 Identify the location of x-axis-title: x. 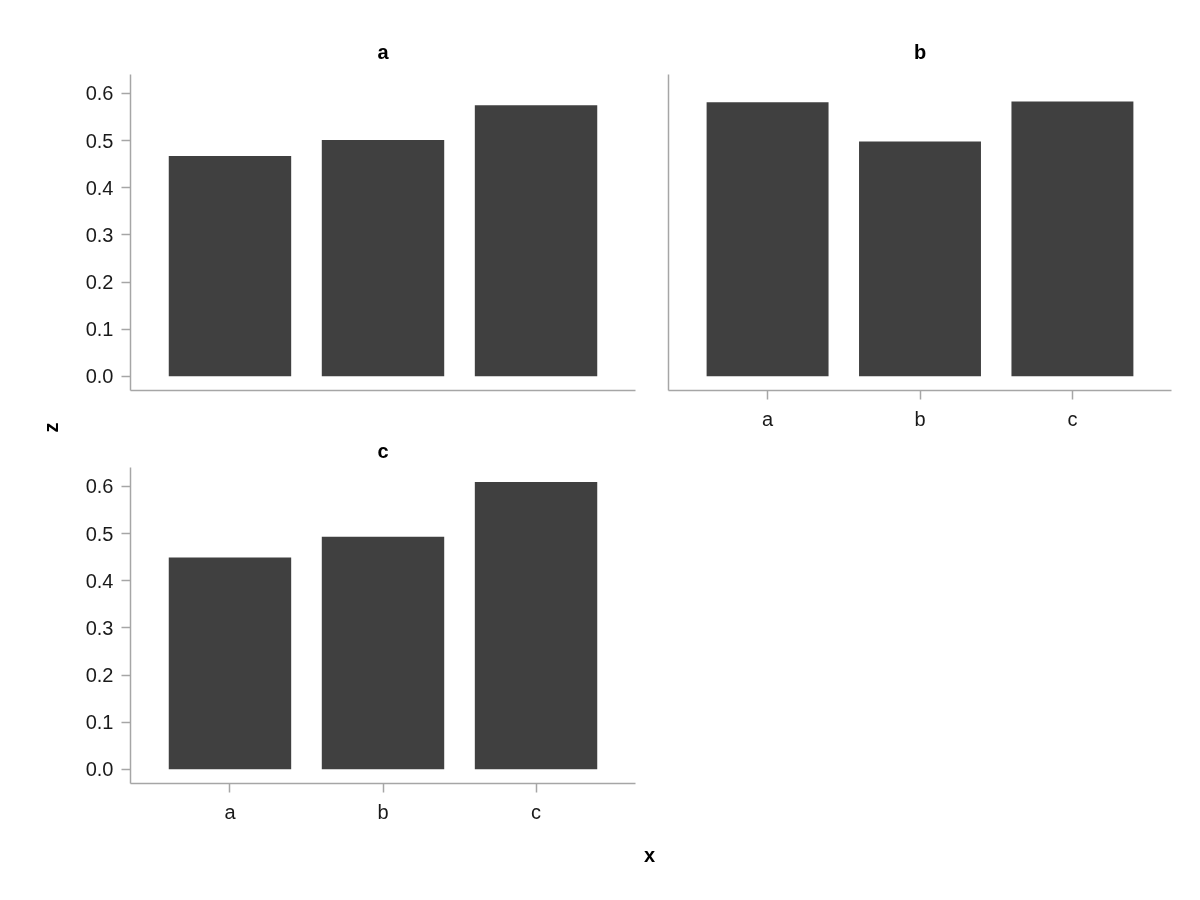
(649, 854).